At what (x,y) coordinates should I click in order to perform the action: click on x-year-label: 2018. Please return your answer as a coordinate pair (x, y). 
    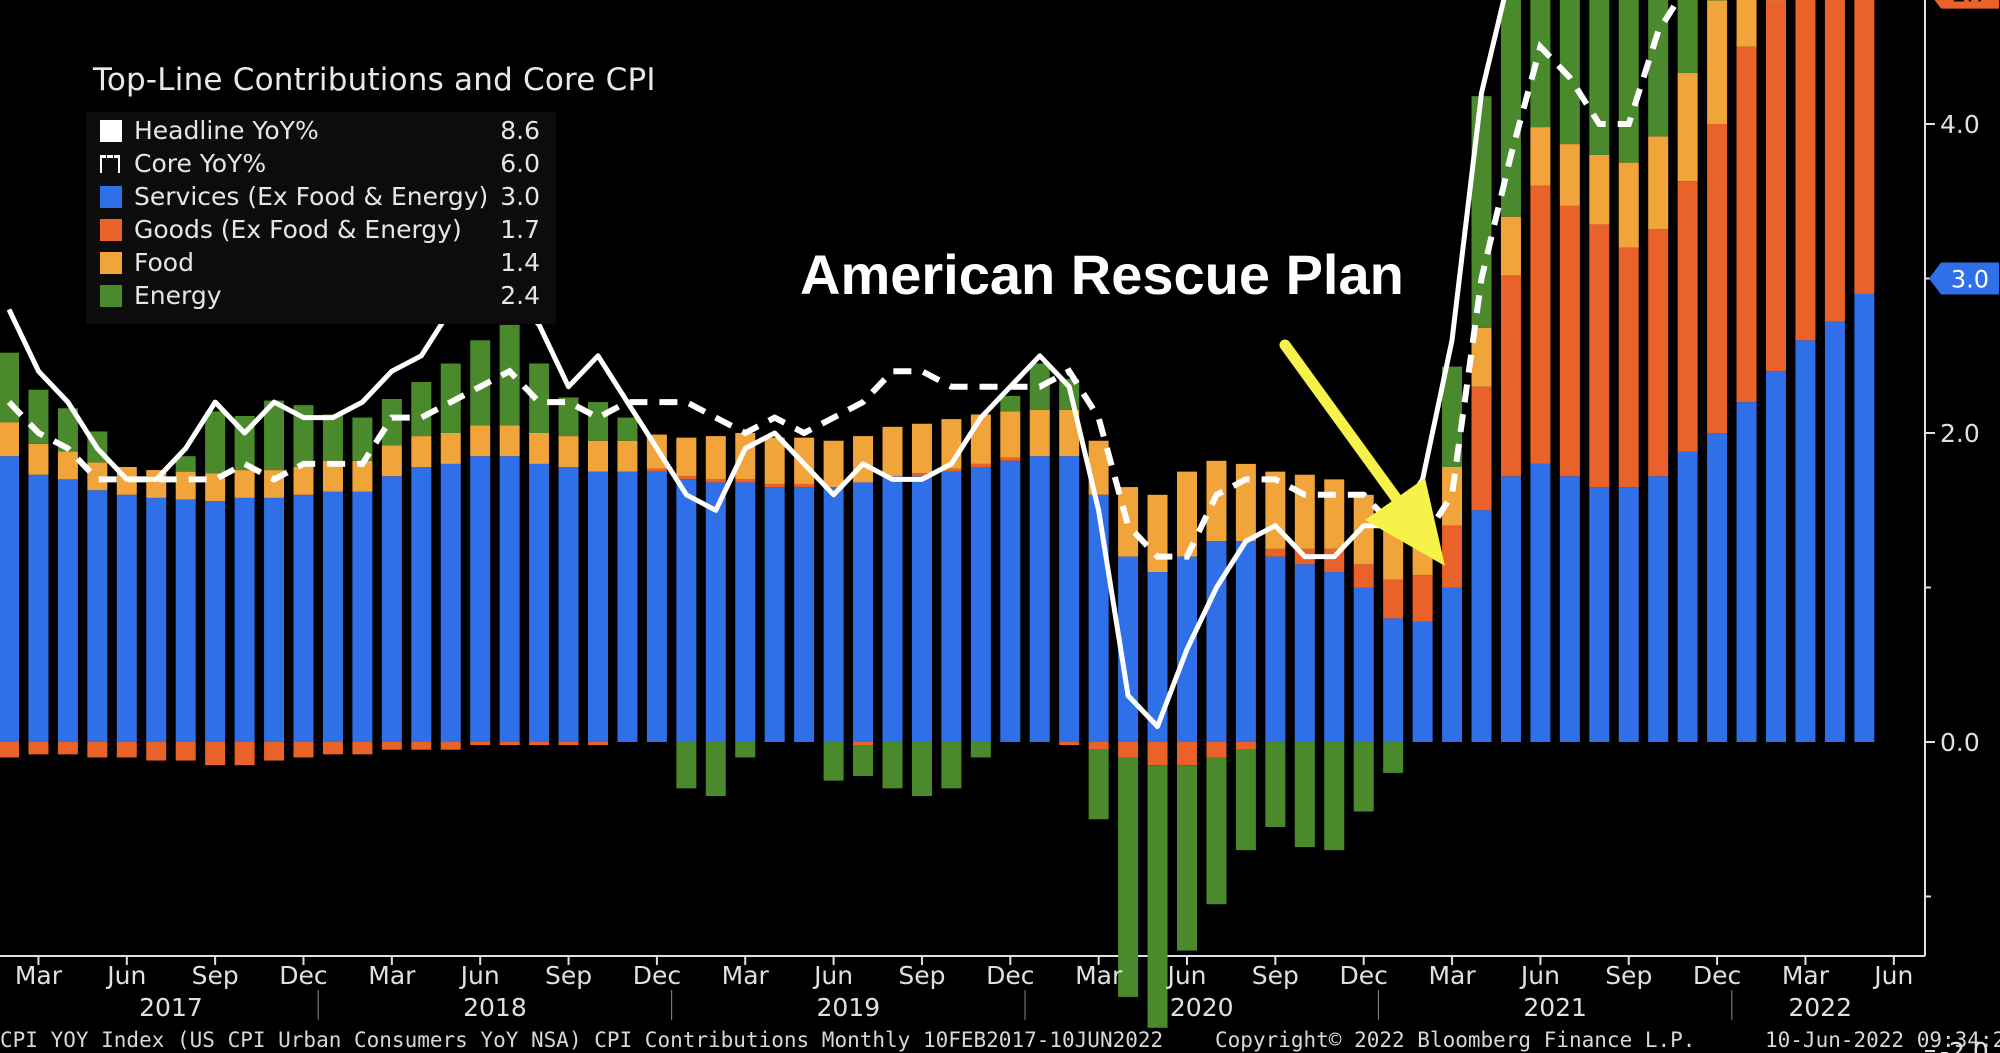
    Looking at the image, I should click on (495, 1007).